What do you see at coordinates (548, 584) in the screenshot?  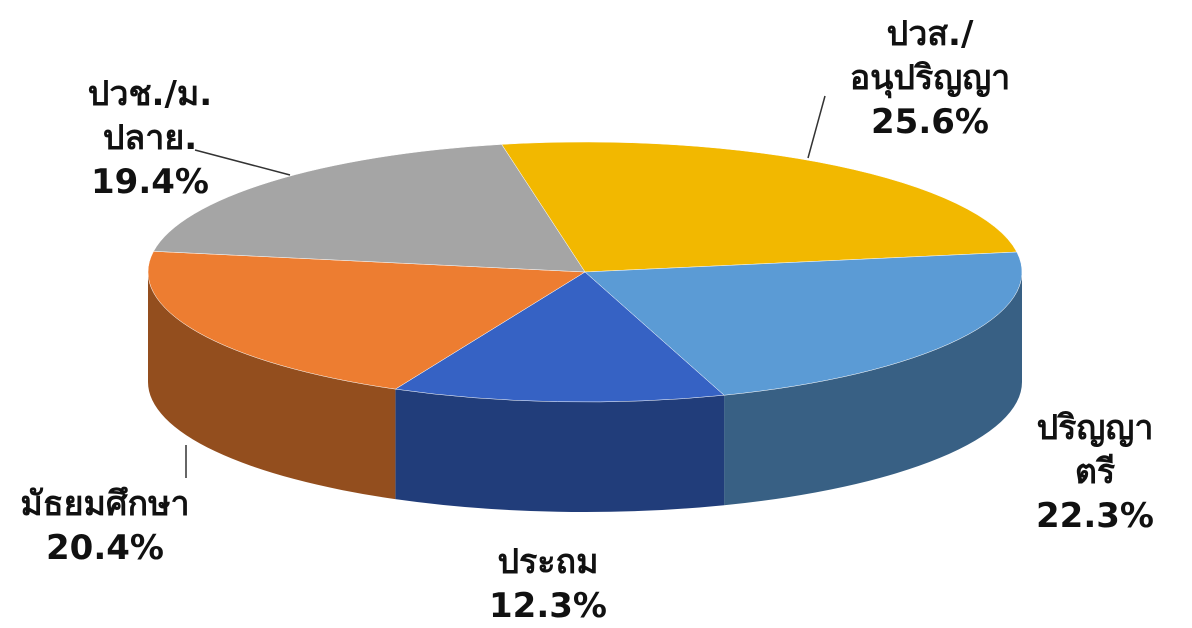 I see `slice-label: ประถม 12.3%` at bounding box center [548, 584].